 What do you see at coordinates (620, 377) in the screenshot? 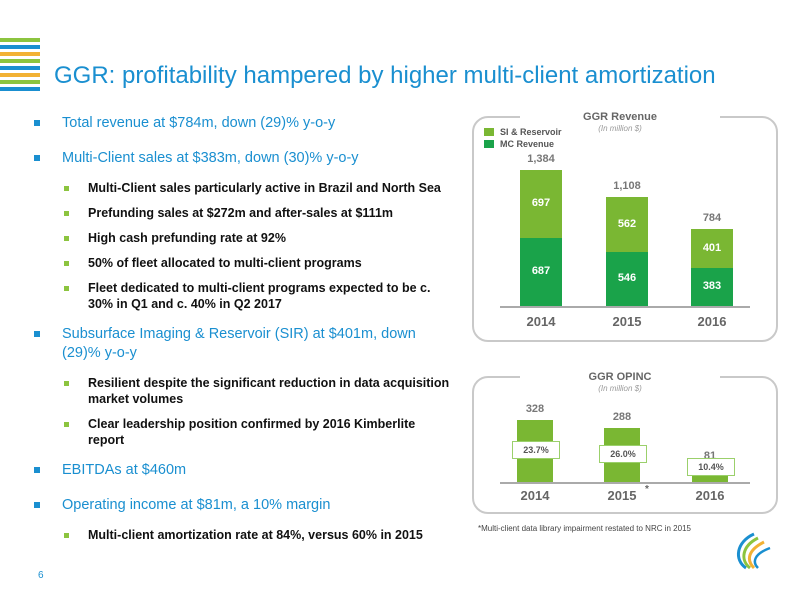
I see `opinc-chart-title: GGR OPINC` at bounding box center [620, 377].